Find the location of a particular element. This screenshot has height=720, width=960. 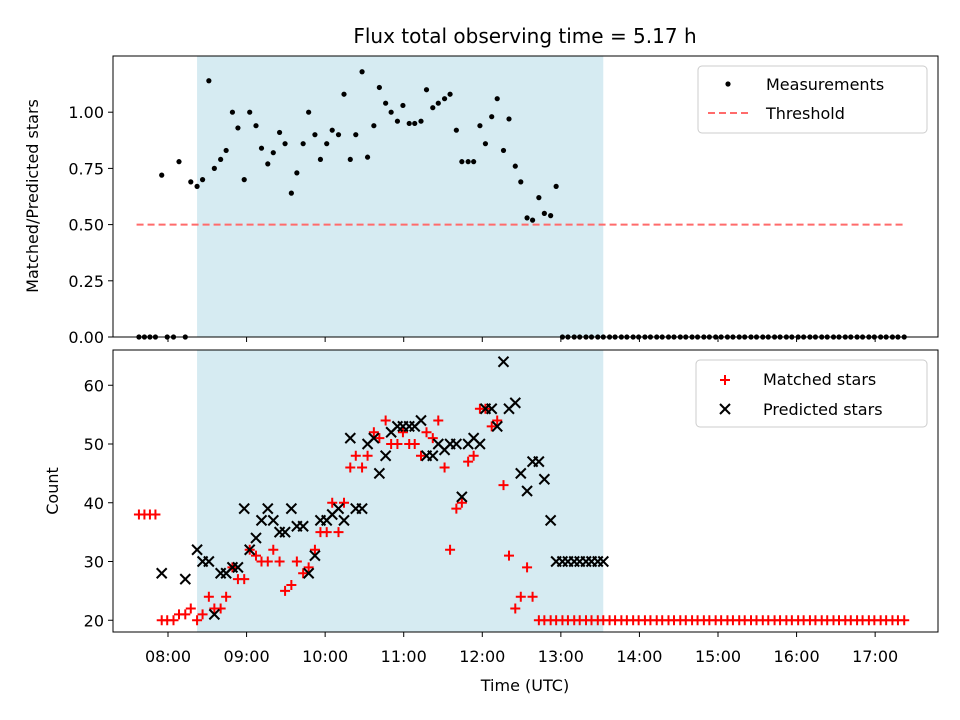

legend-predicted-label: Predicted stars is located at coordinates (823, 409).